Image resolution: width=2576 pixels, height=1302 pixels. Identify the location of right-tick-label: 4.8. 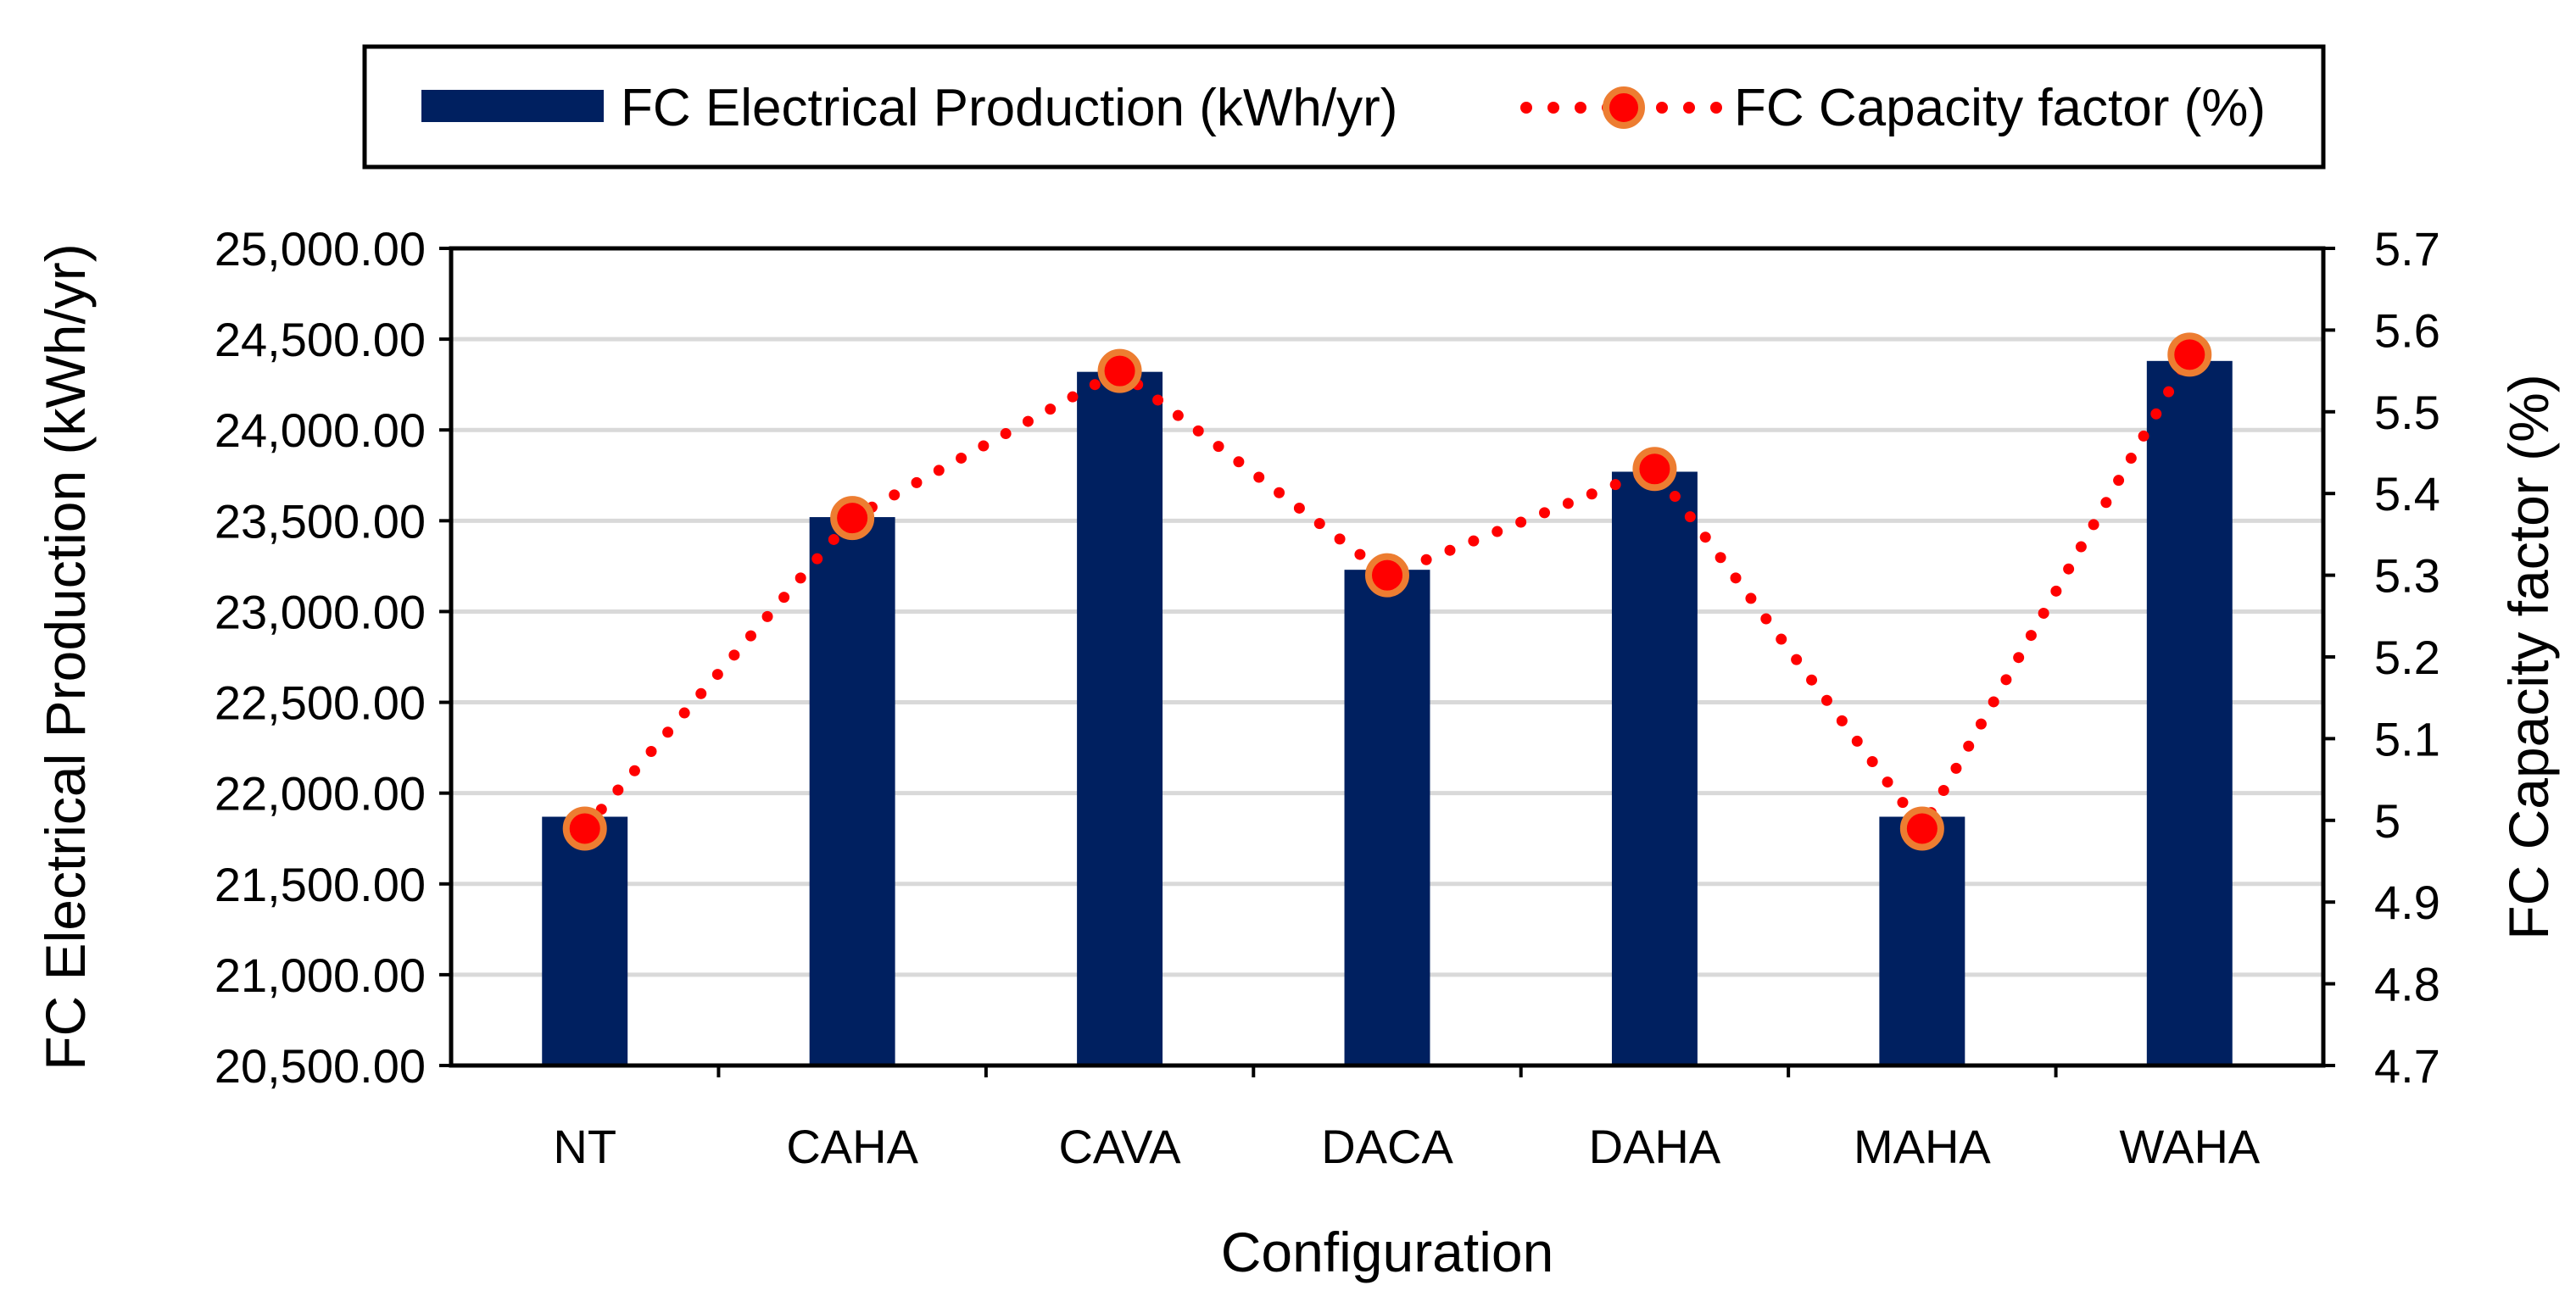
(2407, 984).